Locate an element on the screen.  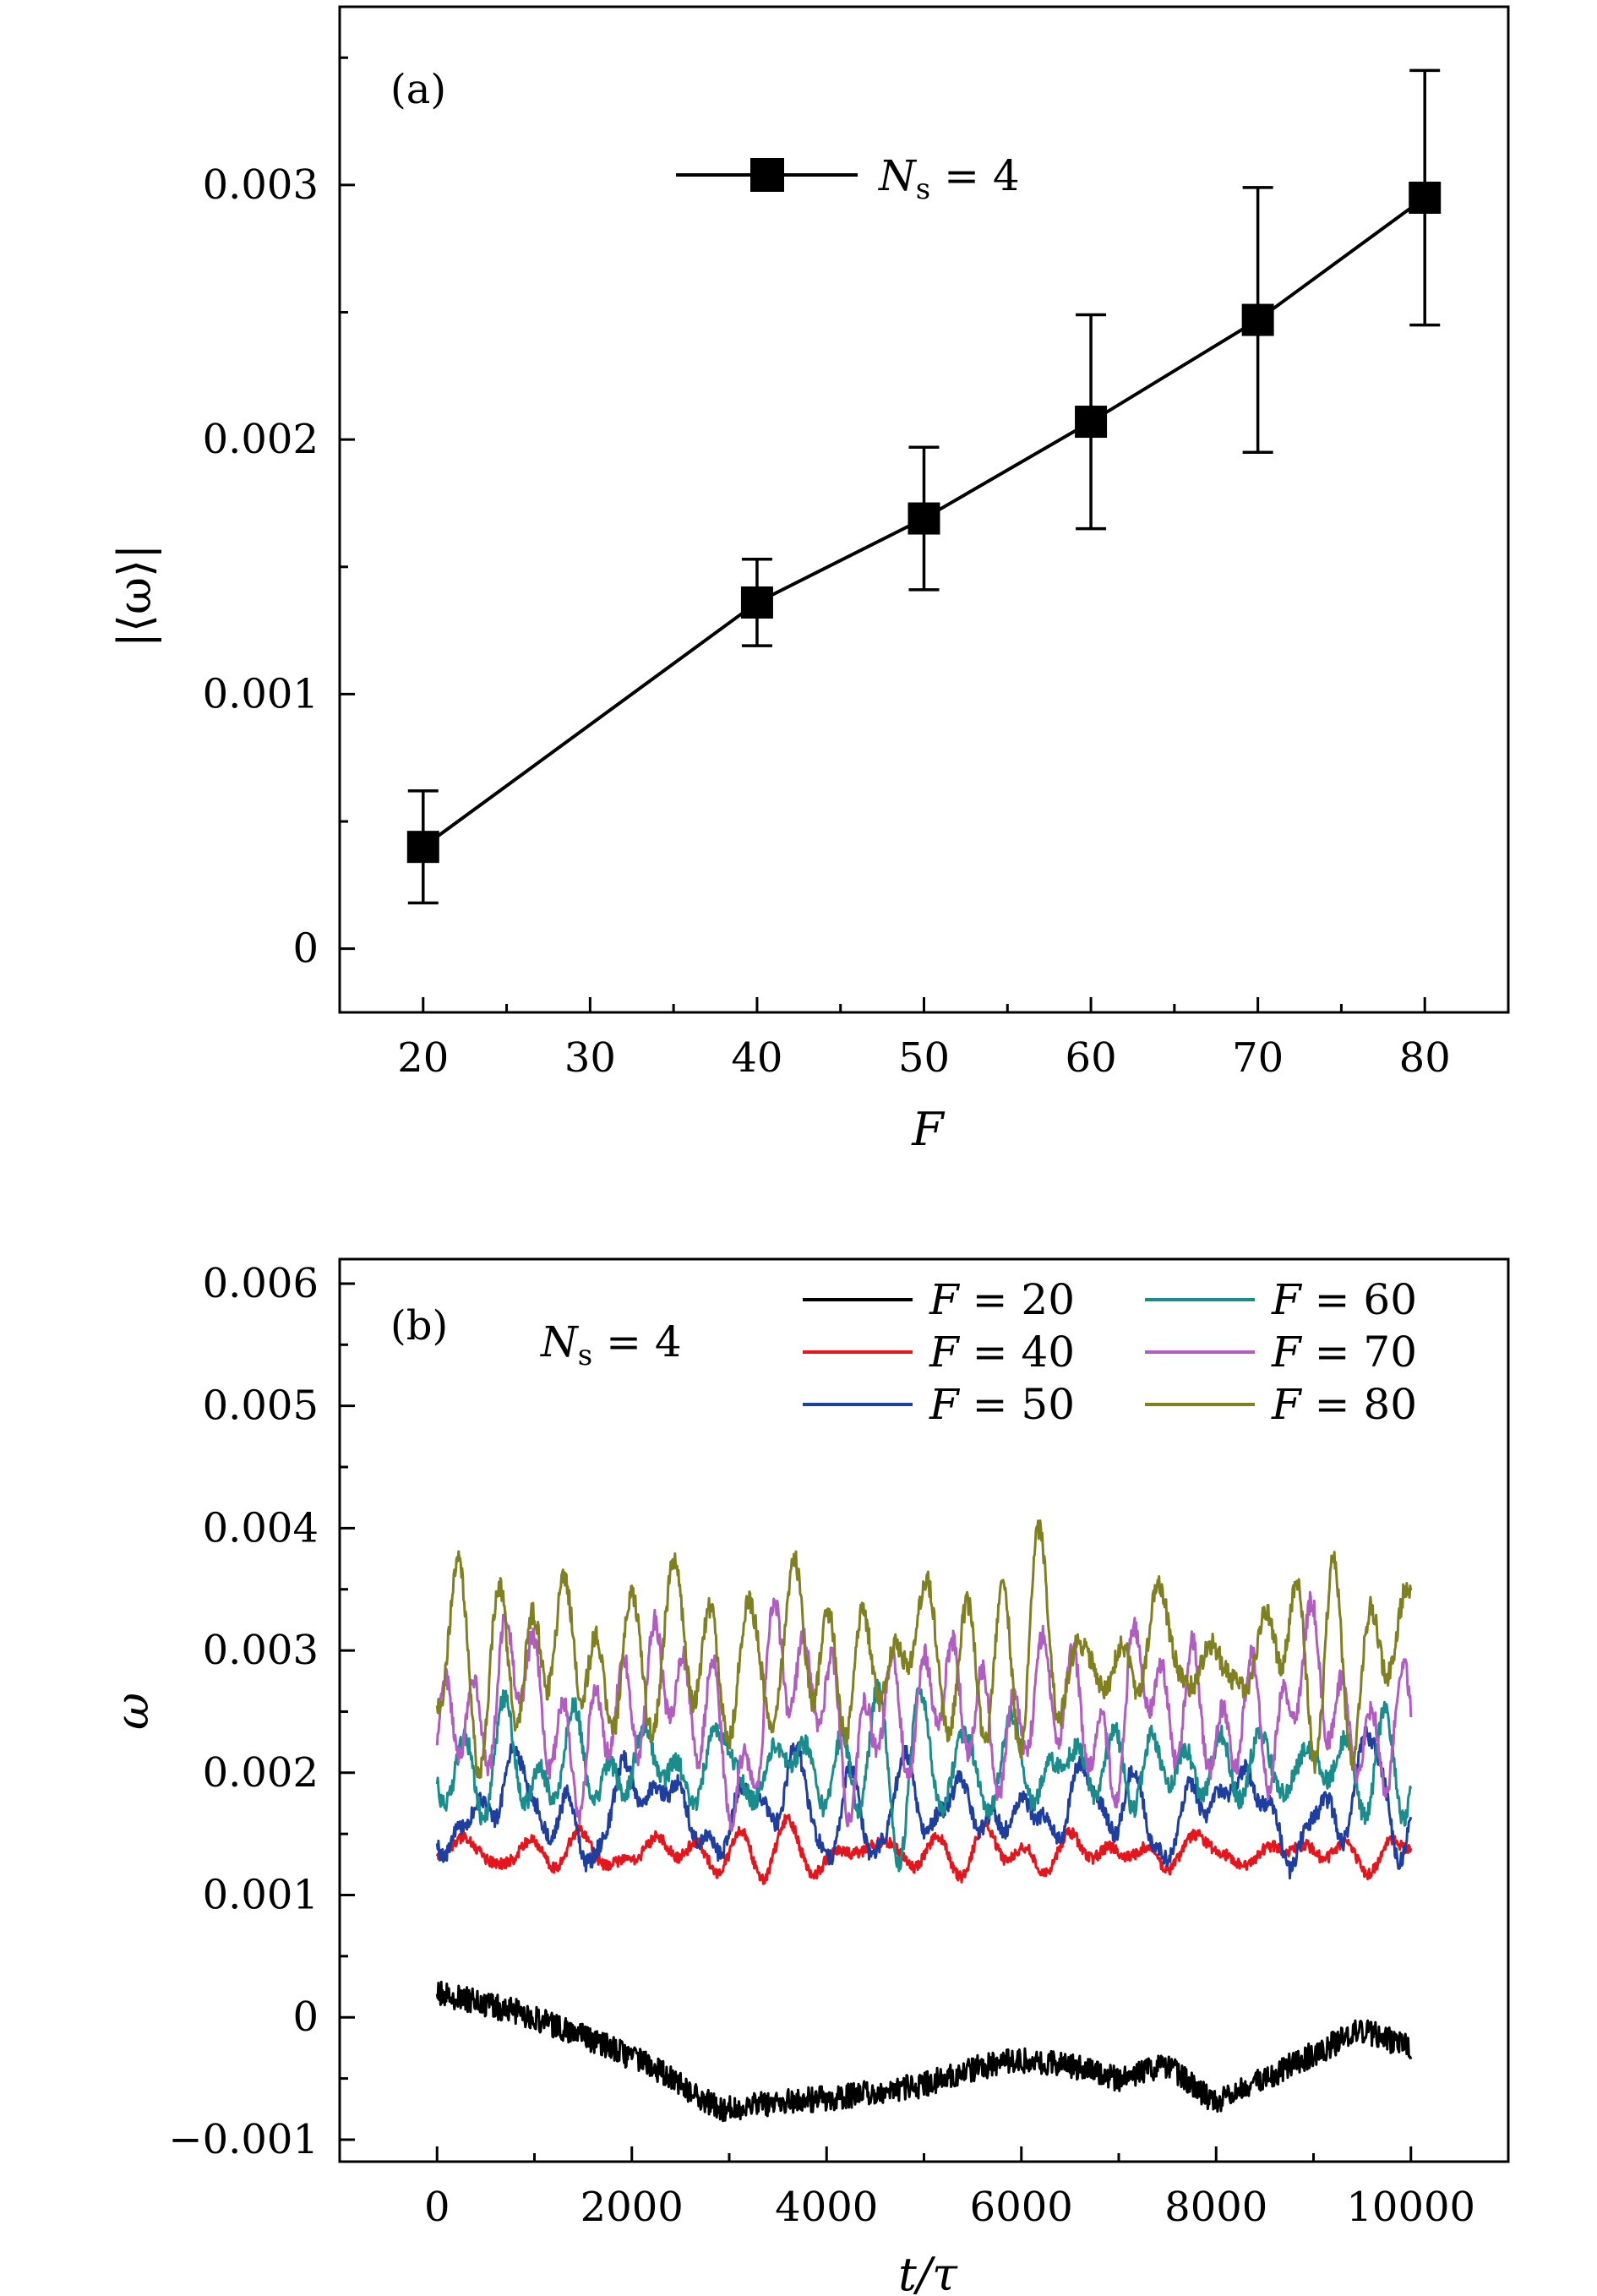
a-ytick-label: 0.001 is located at coordinates (261, 693).